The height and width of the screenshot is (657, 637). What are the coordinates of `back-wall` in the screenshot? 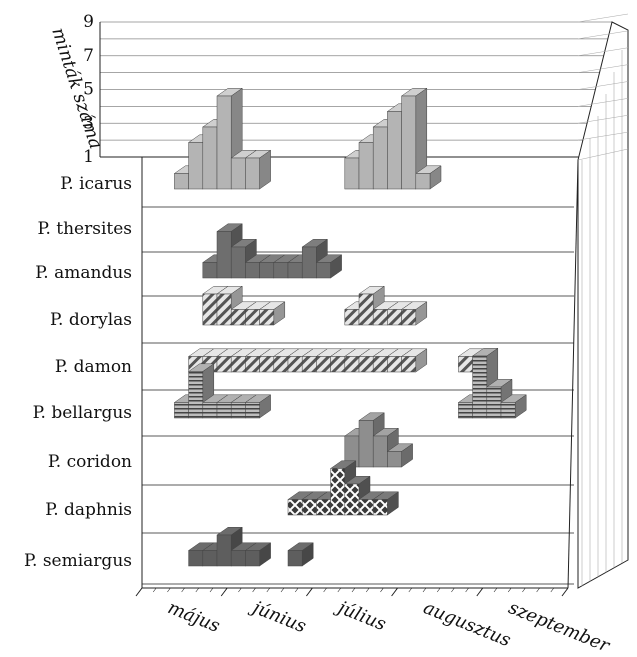 It's located at (368, 16).